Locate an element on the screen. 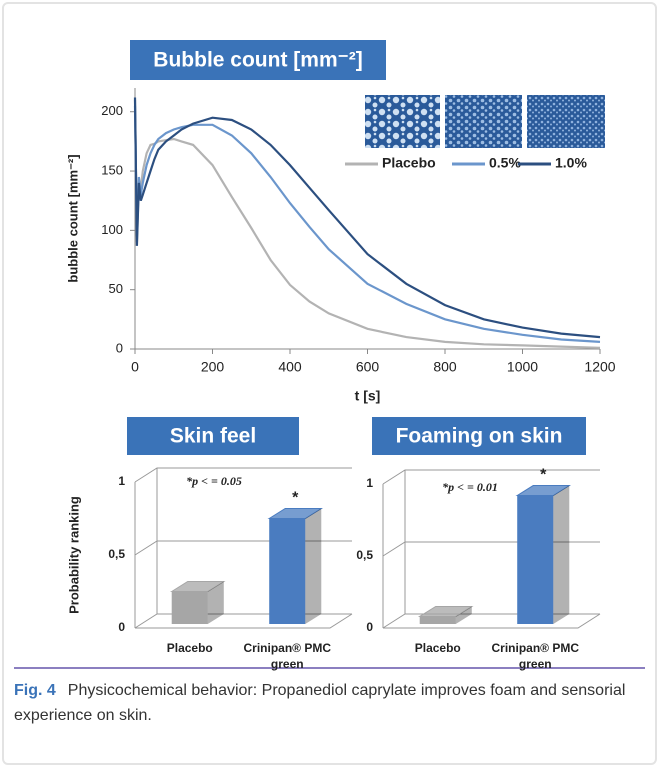 Image resolution: width=659 pixels, height=767 pixels. legend-label: Placebo is located at coordinates (409, 163).